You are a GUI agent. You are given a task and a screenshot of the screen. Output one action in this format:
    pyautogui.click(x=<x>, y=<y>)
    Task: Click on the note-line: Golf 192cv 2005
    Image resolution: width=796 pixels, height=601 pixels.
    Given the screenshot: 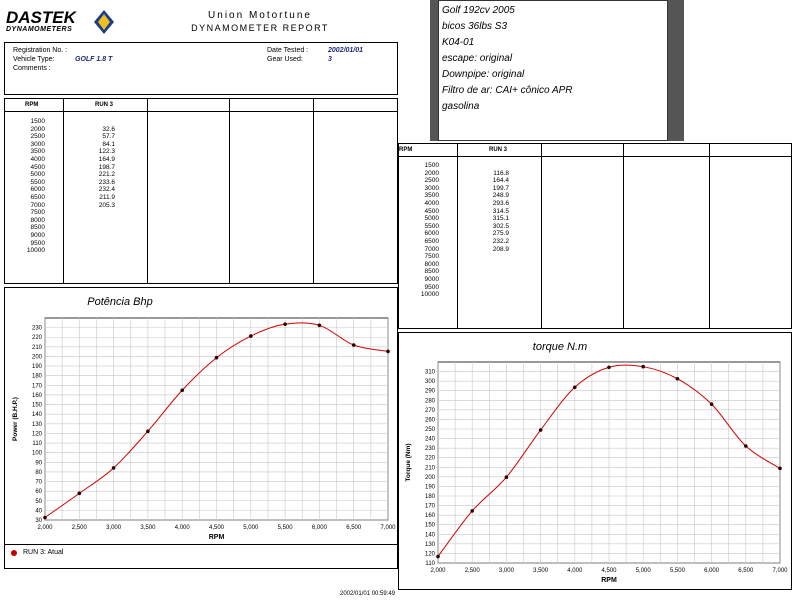 What is the action you would take?
    pyautogui.click(x=478, y=10)
    